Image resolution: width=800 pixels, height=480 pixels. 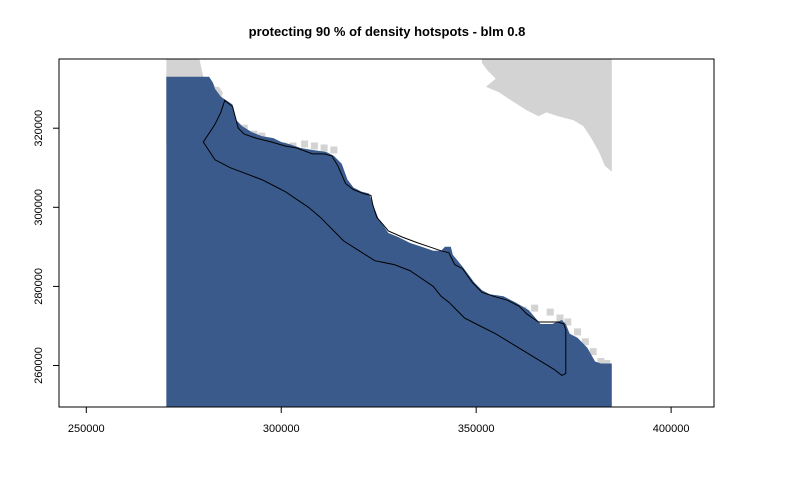 I want to click on x-tick-label: 250000, so click(x=86, y=429).